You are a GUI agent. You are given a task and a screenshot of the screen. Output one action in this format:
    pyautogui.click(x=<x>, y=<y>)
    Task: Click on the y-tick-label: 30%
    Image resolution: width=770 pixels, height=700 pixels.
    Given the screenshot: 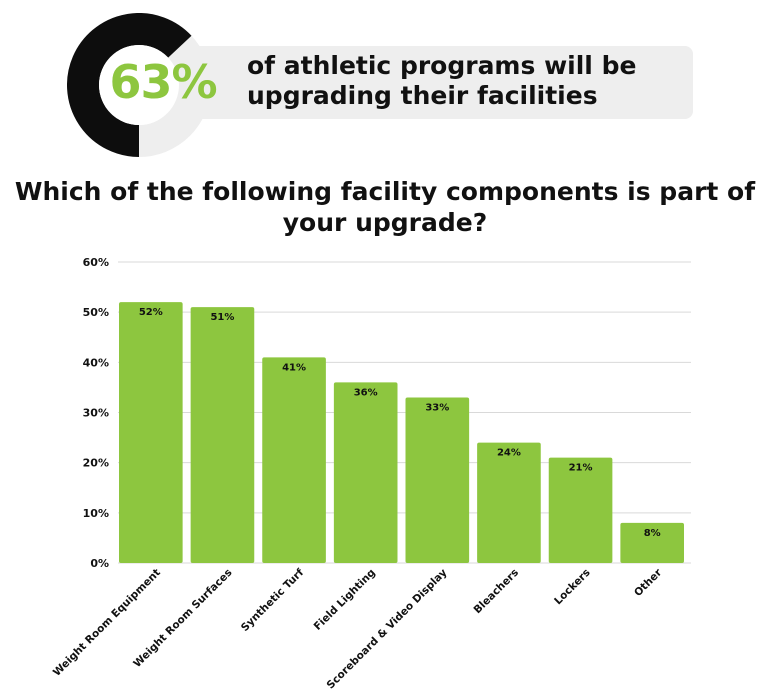 What is the action you would take?
    pyautogui.click(x=96, y=413)
    